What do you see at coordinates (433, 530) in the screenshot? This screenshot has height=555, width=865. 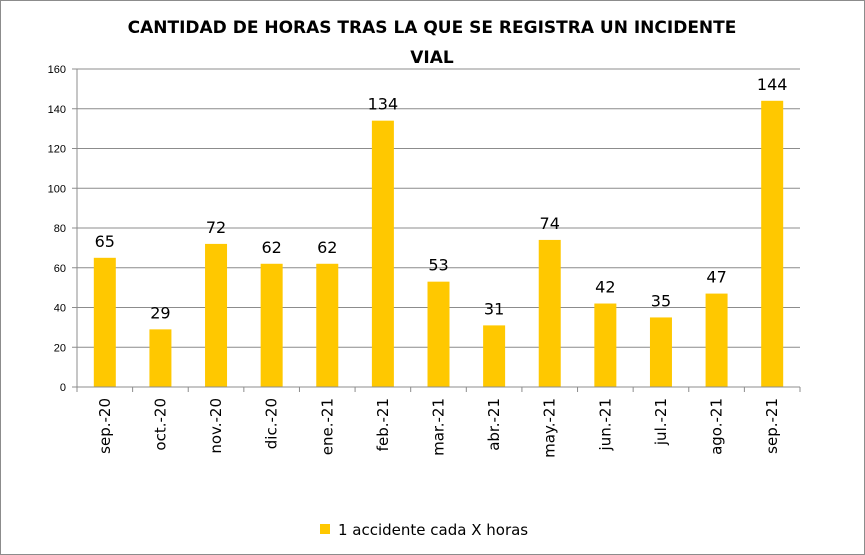 I see `legend-label: 1 accidente cada X horas` at bounding box center [433, 530].